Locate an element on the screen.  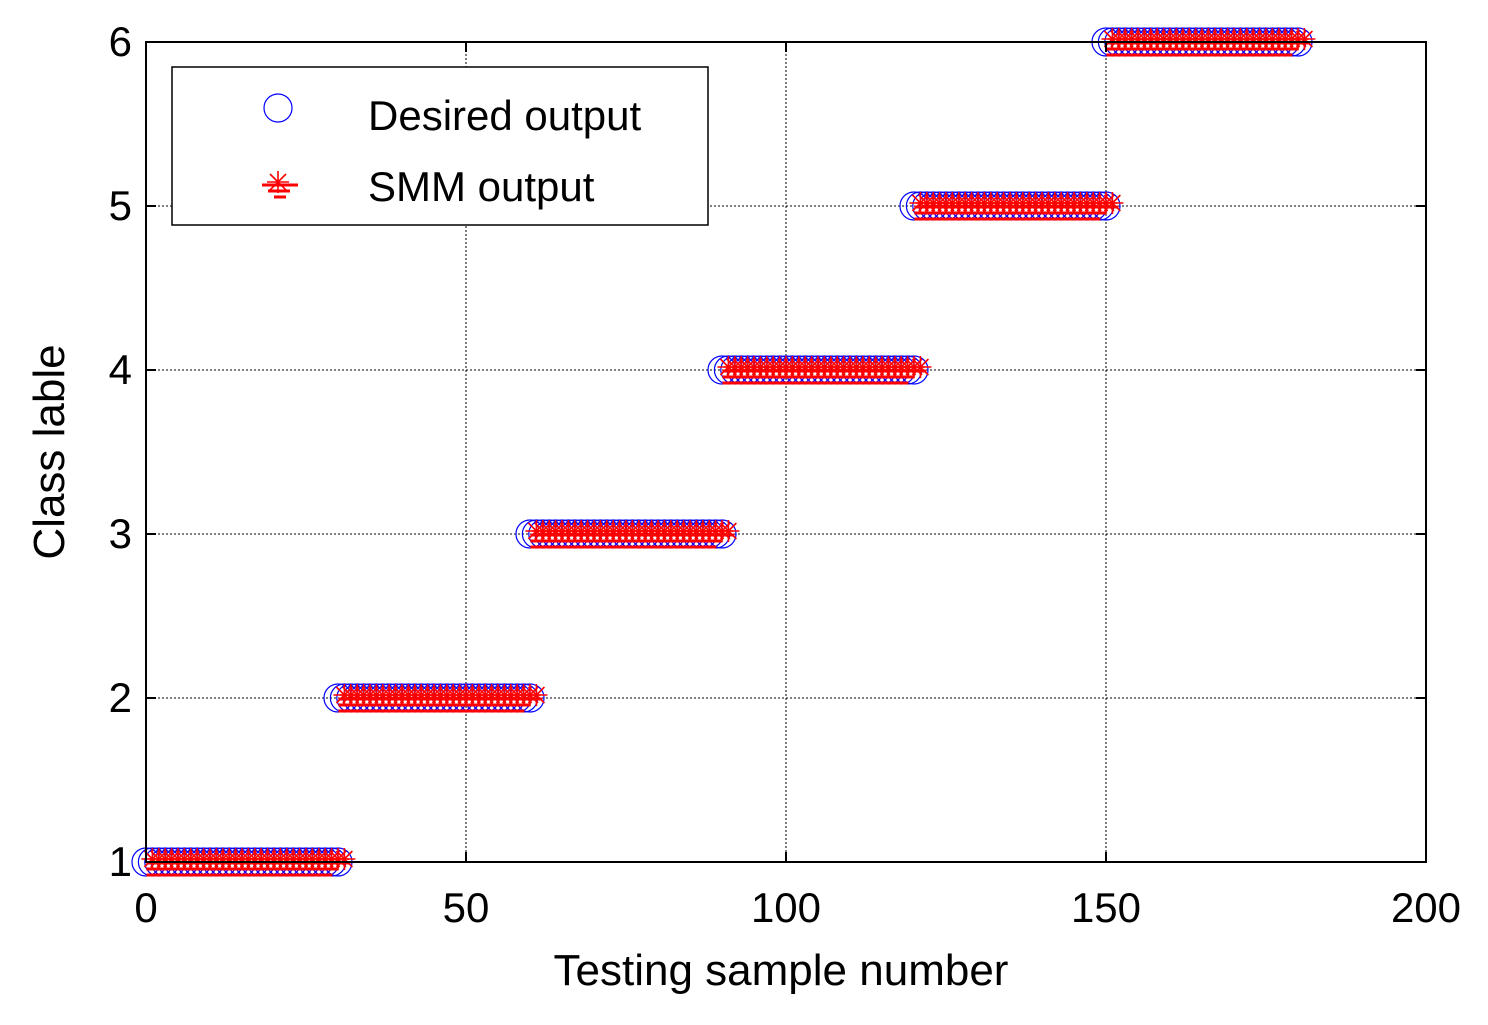
y-tick-label-2: 2 is located at coordinates (120, 697).